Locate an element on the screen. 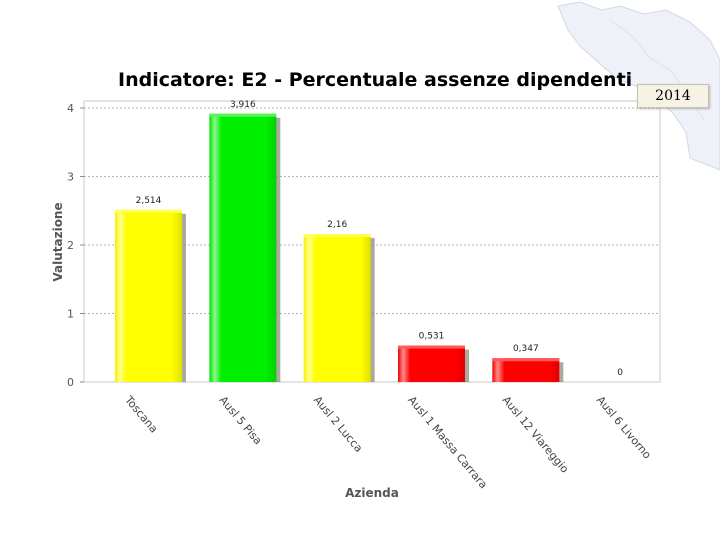 The width and height of the screenshot is (720, 540). y-tick-label: 4 is located at coordinates (70, 108).